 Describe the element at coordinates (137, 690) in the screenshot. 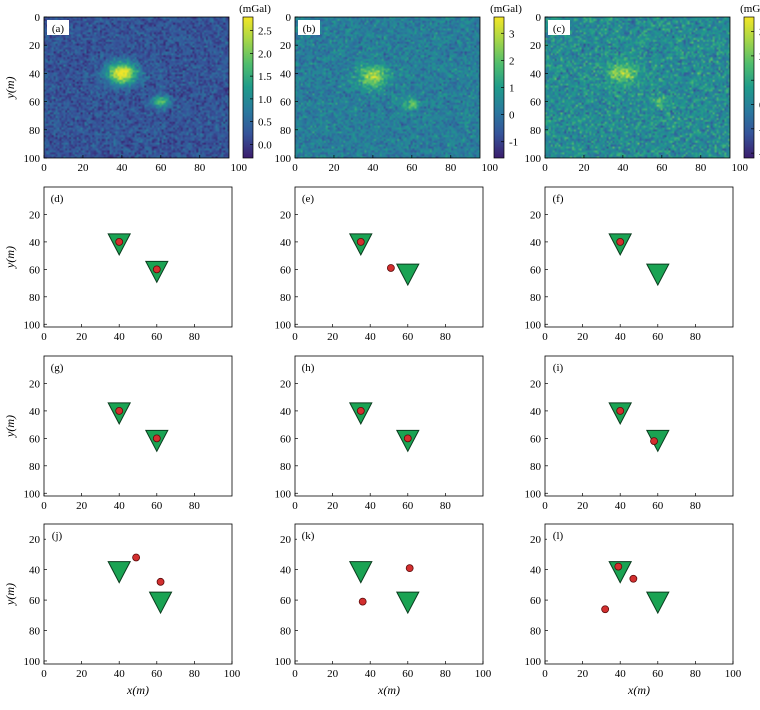

I see `x-axis-label: x(m)` at that location.